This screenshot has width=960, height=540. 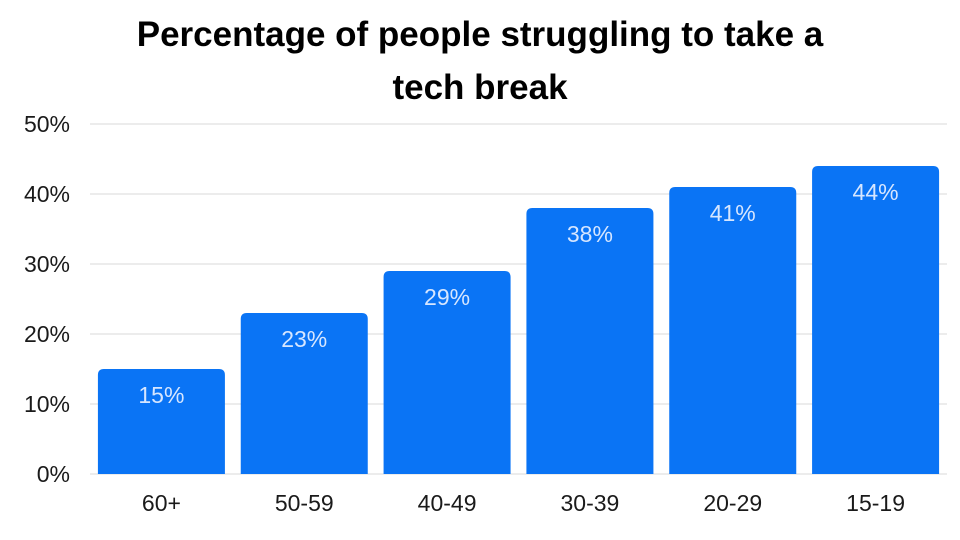 What do you see at coordinates (875, 503) in the screenshot?
I see `x-tick-label: 15-19` at bounding box center [875, 503].